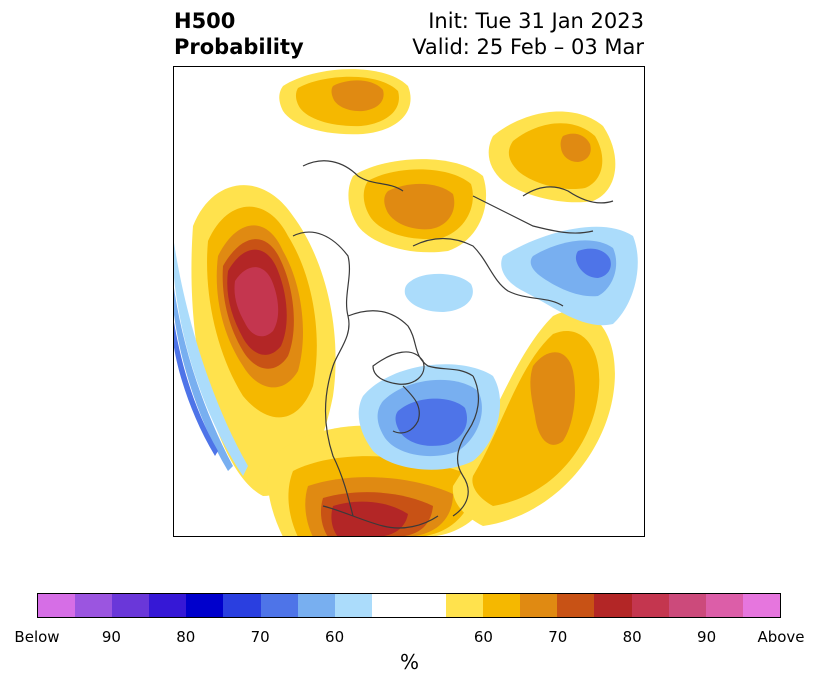 Image resolution: width=819 pixels, height=686 pixels. I want to click on anomaly-above-siberia, so click(552, 157).